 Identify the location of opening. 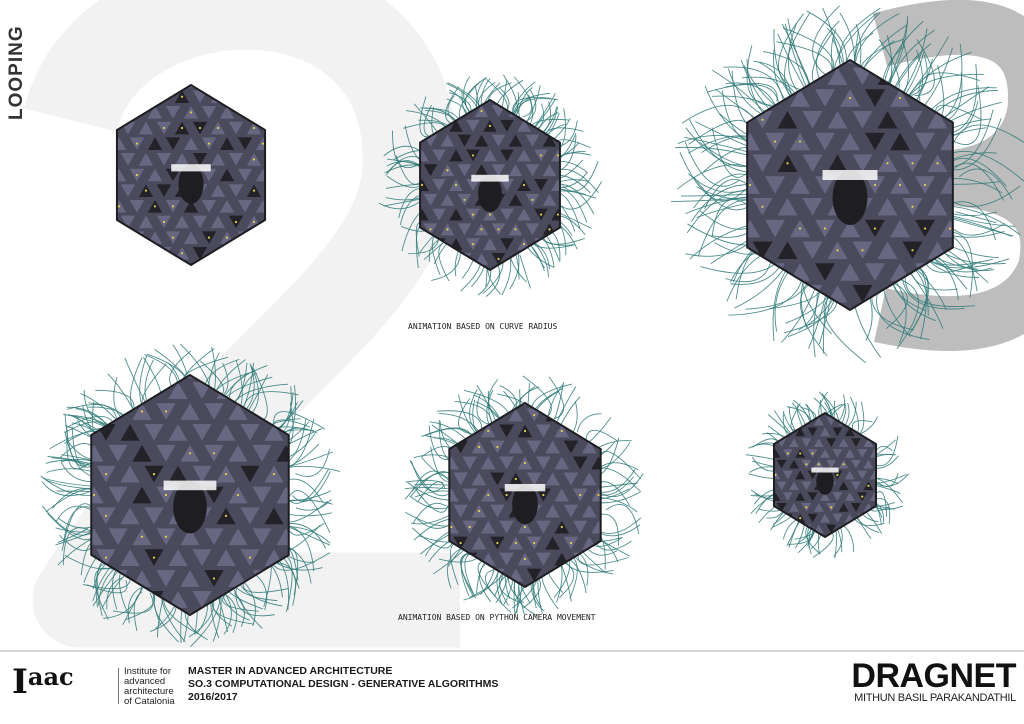
(190, 485).